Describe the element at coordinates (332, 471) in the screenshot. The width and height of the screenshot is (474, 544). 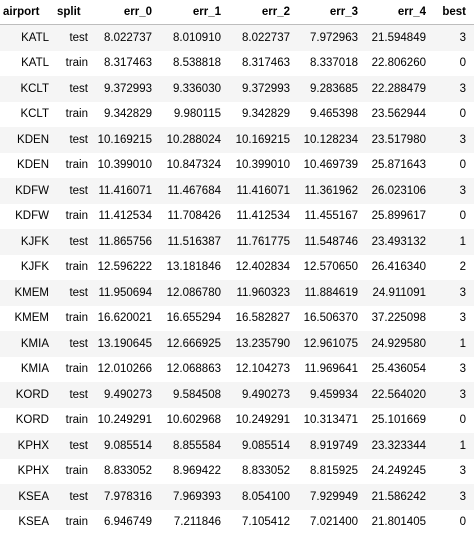
I see `cell-err-3: 8.815925` at that location.